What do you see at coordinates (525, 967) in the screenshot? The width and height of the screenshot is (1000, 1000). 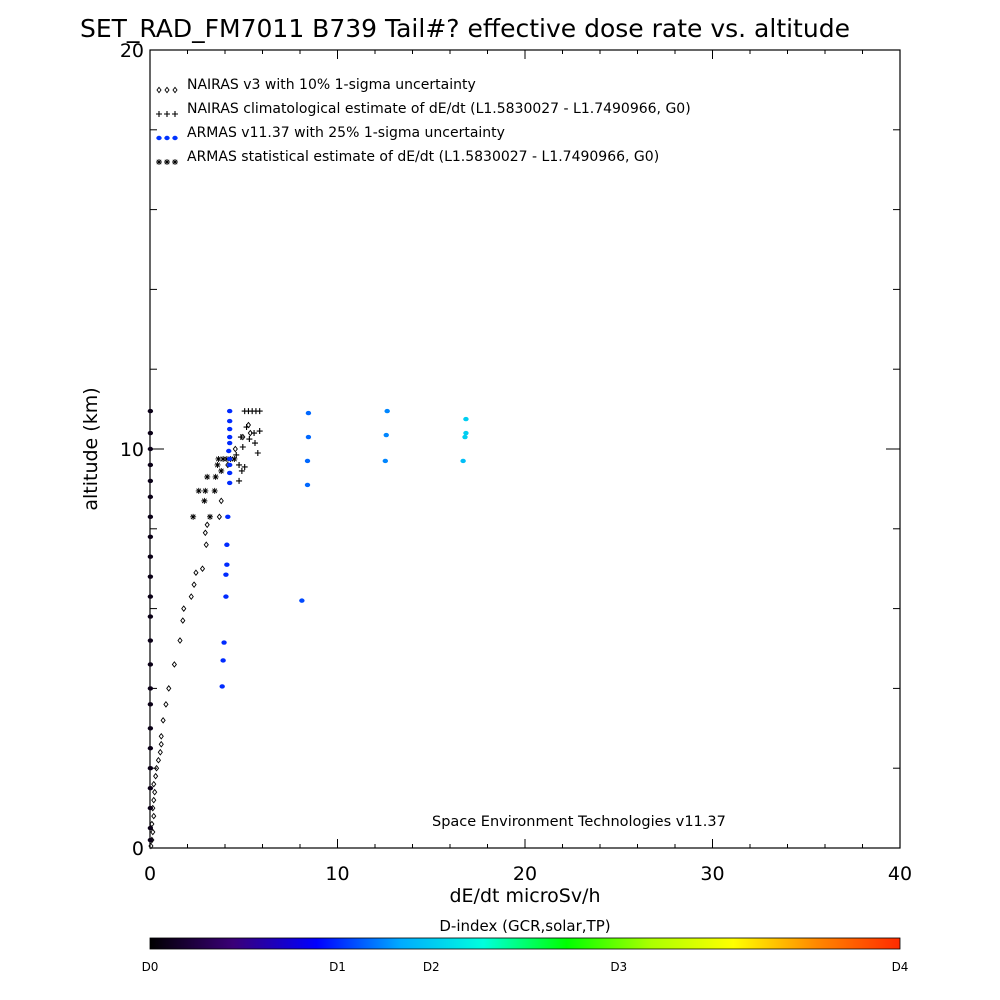 I see `colorbar-labels: D0 D1 D2 D3 D4` at bounding box center [525, 967].